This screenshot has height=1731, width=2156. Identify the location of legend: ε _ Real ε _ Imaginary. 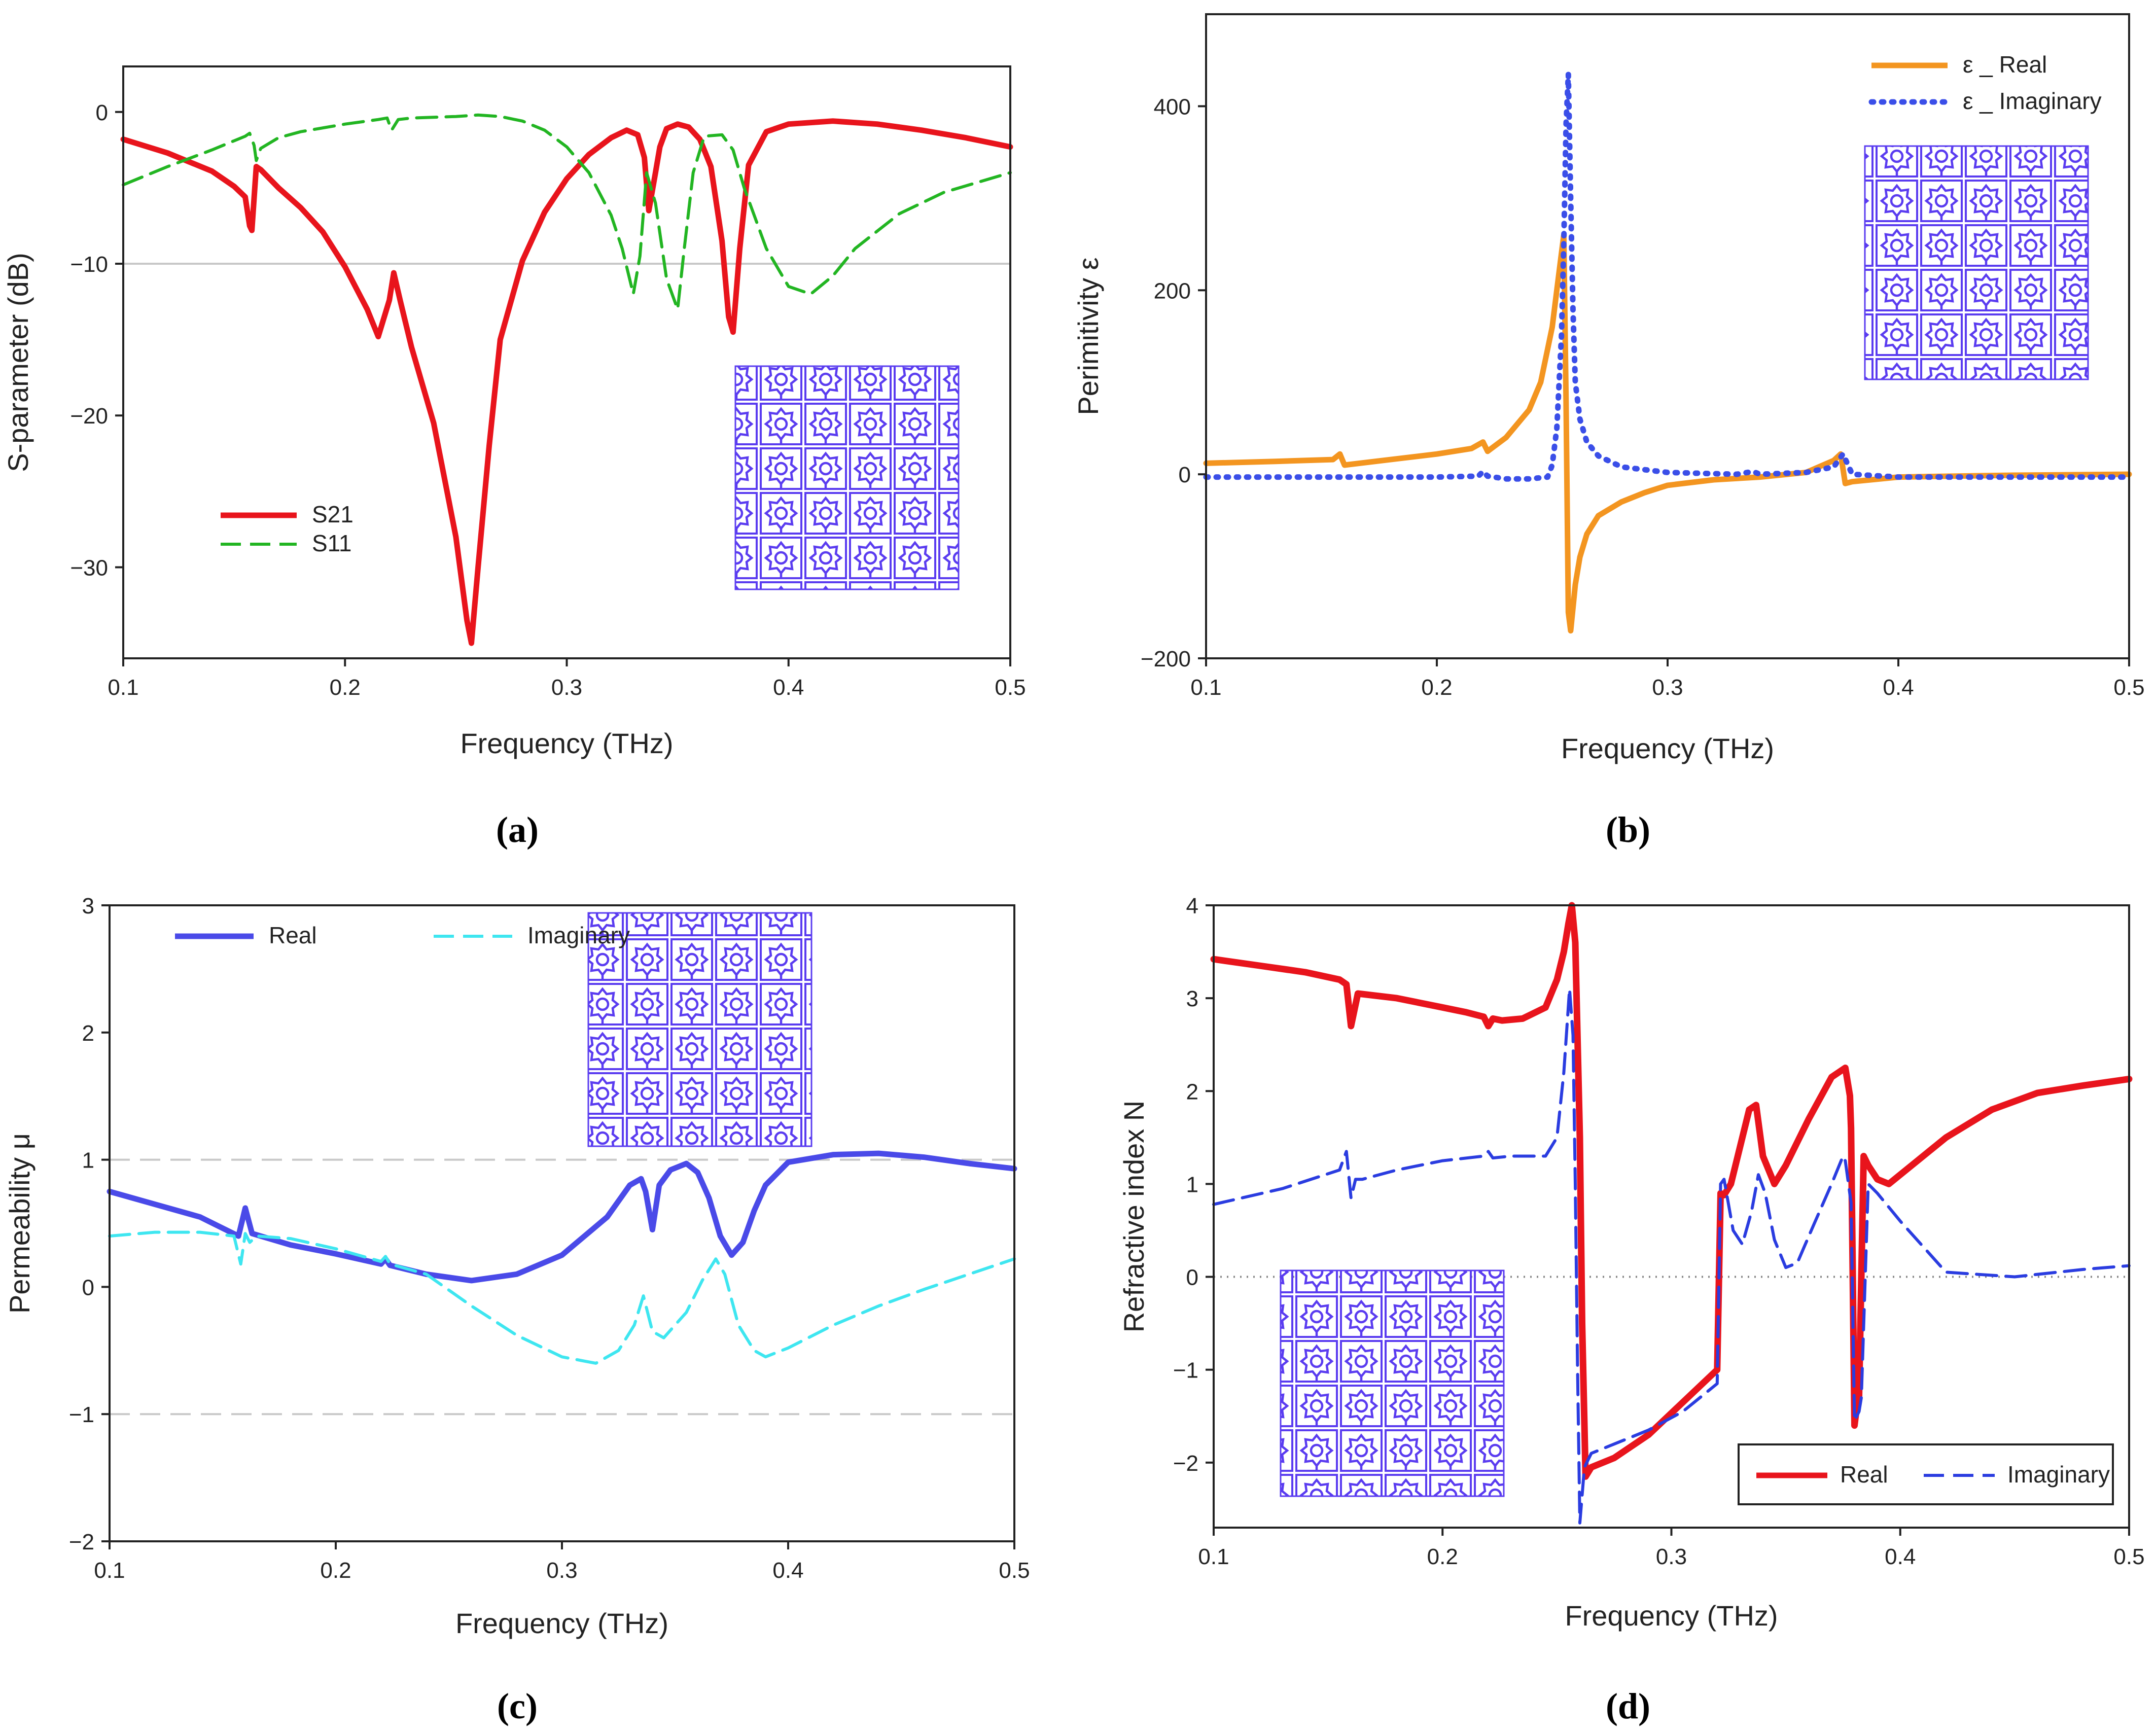
(1985, 82).